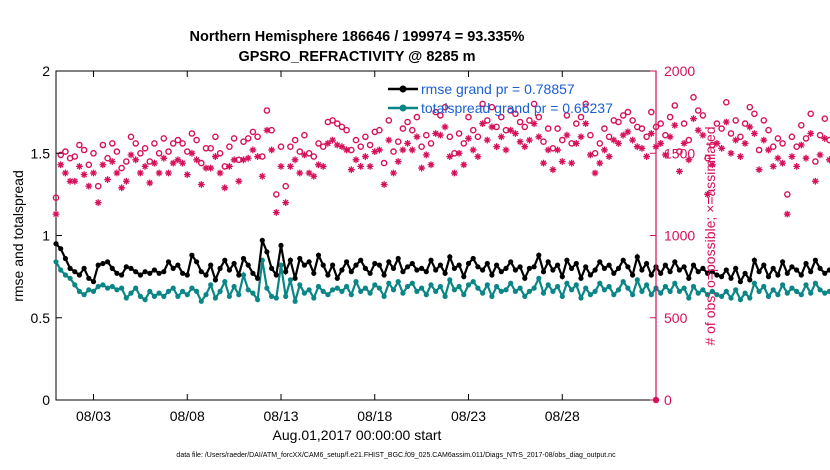 The image size is (830, 470). Describe the element at coordinates (562, 416) in the screenshot. I see `x-tick-label: 08/28` at that location.